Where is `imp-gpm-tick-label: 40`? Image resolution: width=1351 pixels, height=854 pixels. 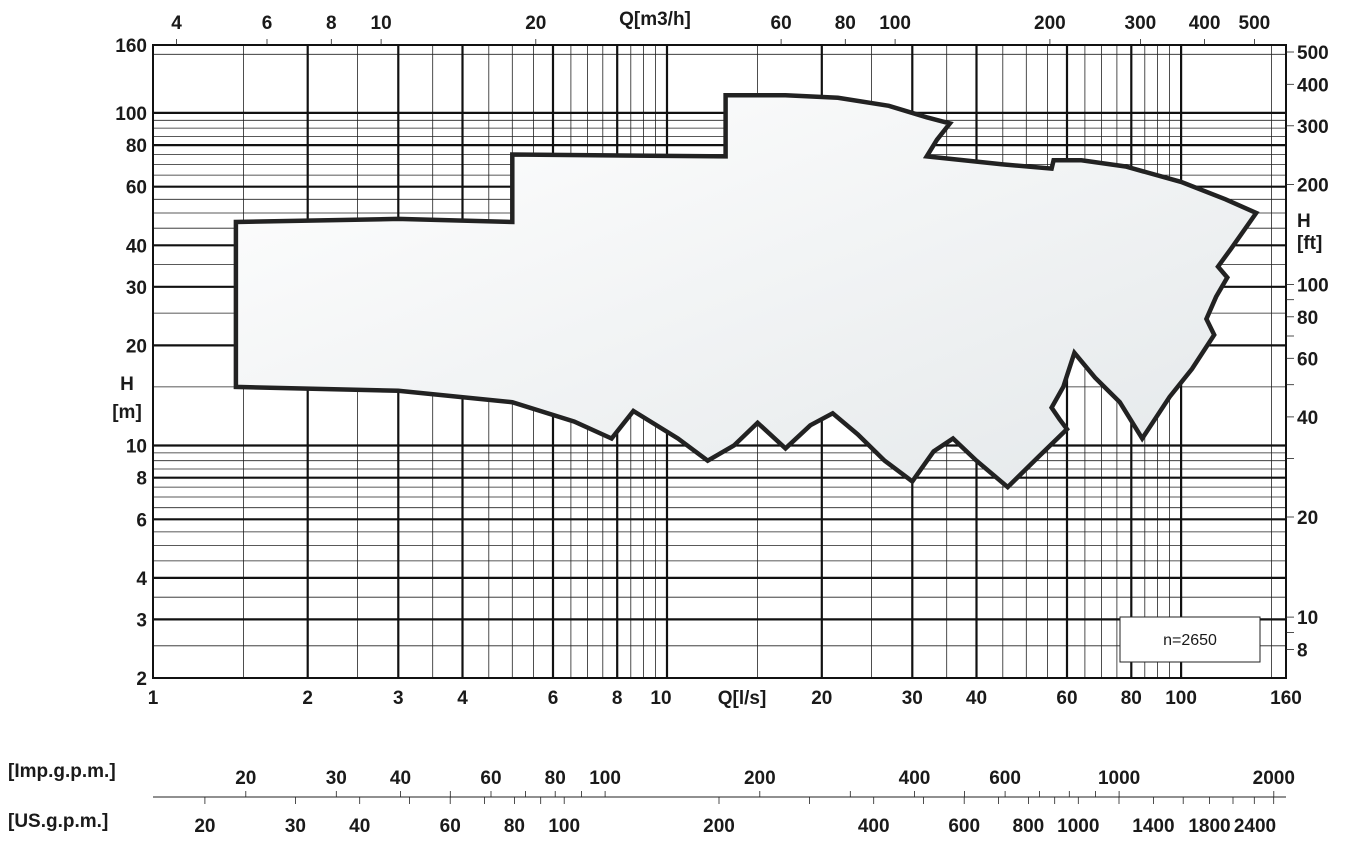 imp-gpm-tick-label: 40 is located at coordinates (400, 778).